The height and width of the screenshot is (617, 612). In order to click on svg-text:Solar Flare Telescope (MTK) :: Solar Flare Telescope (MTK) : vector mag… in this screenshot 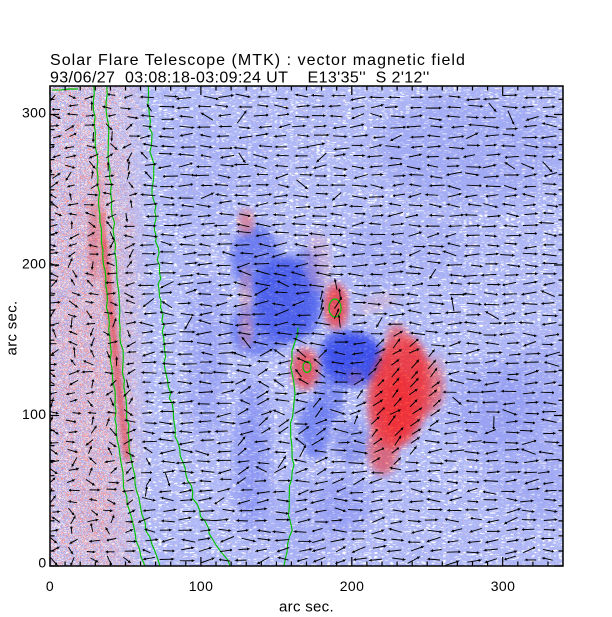, I will do `click(258, 60)`.